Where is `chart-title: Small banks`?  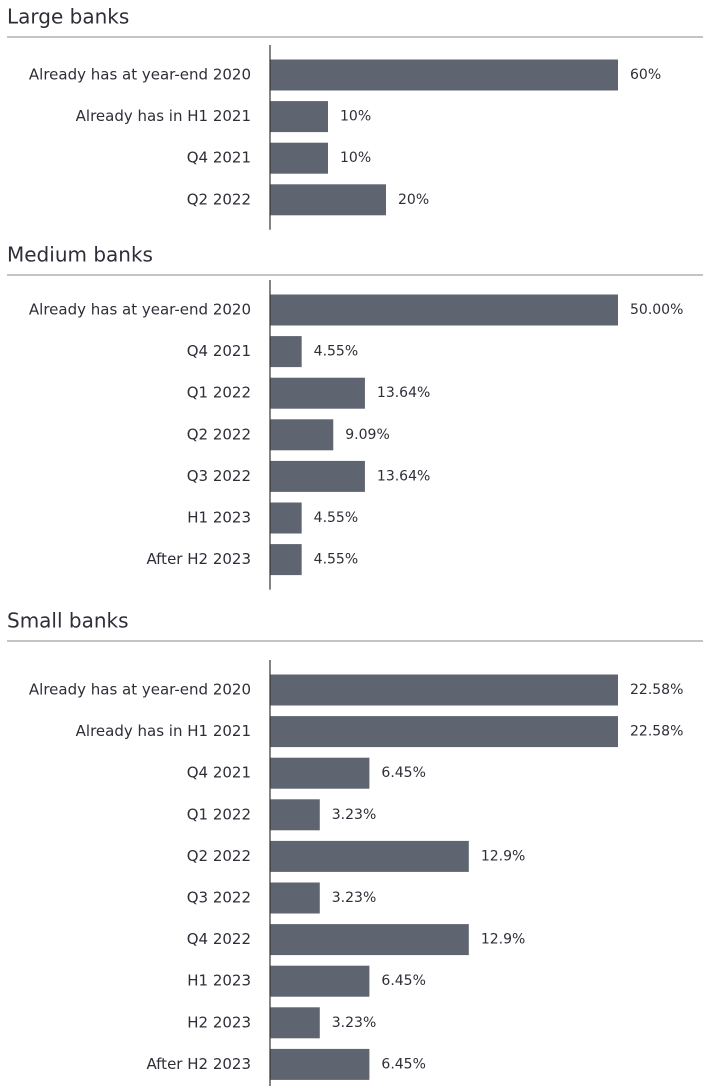
chart-title: Small banks is located at coordinates (68, 621).